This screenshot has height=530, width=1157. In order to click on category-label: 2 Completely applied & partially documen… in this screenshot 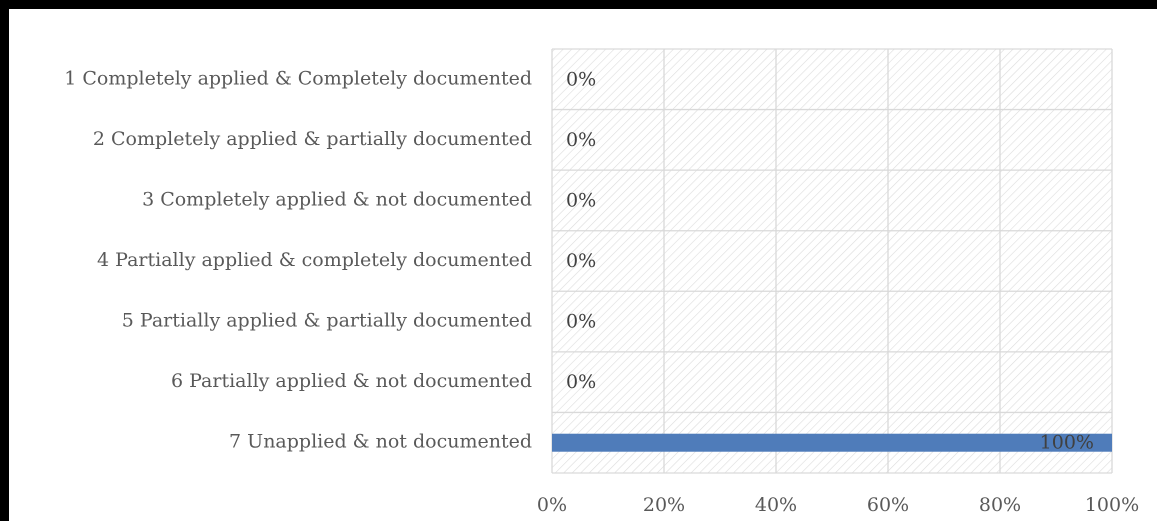, I will do `click(312, 139)`.